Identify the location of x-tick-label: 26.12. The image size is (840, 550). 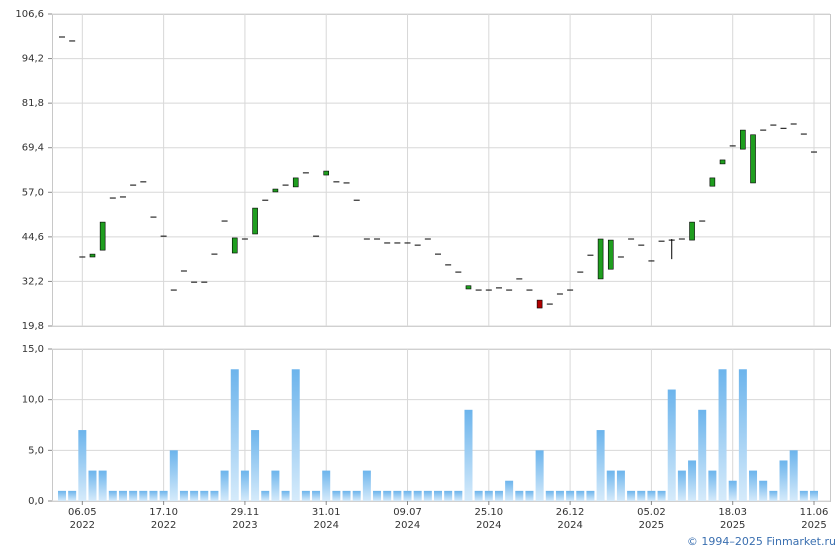
(570, 512).